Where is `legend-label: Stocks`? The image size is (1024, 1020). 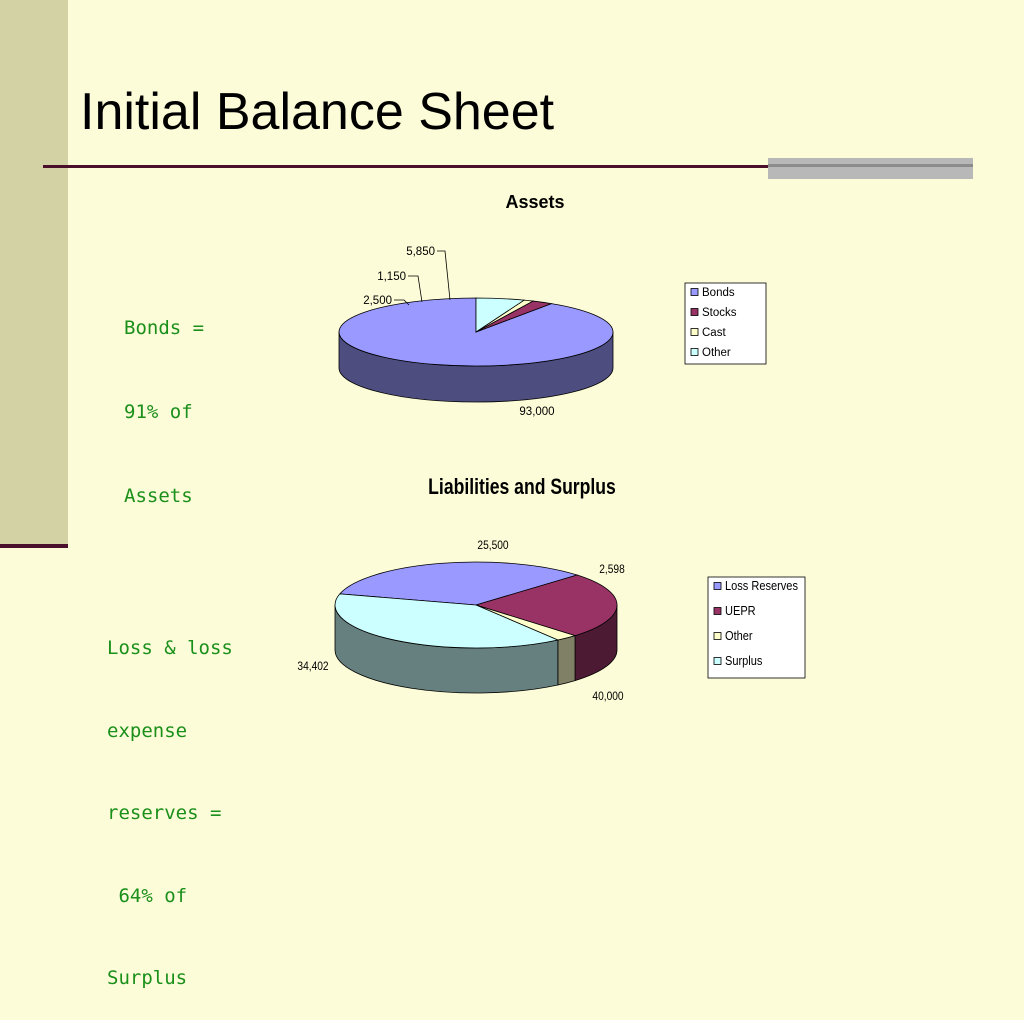 legend-label: Stocks is located at coordinates (719, 313).